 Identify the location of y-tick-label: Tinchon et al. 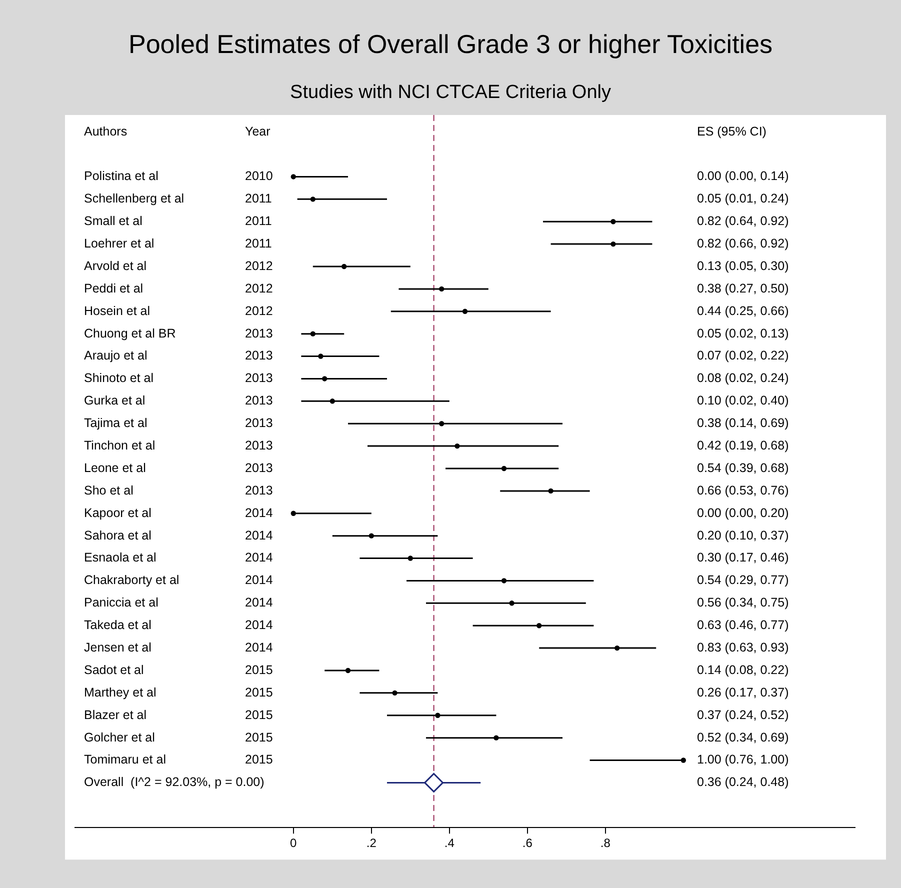
(120, 445).